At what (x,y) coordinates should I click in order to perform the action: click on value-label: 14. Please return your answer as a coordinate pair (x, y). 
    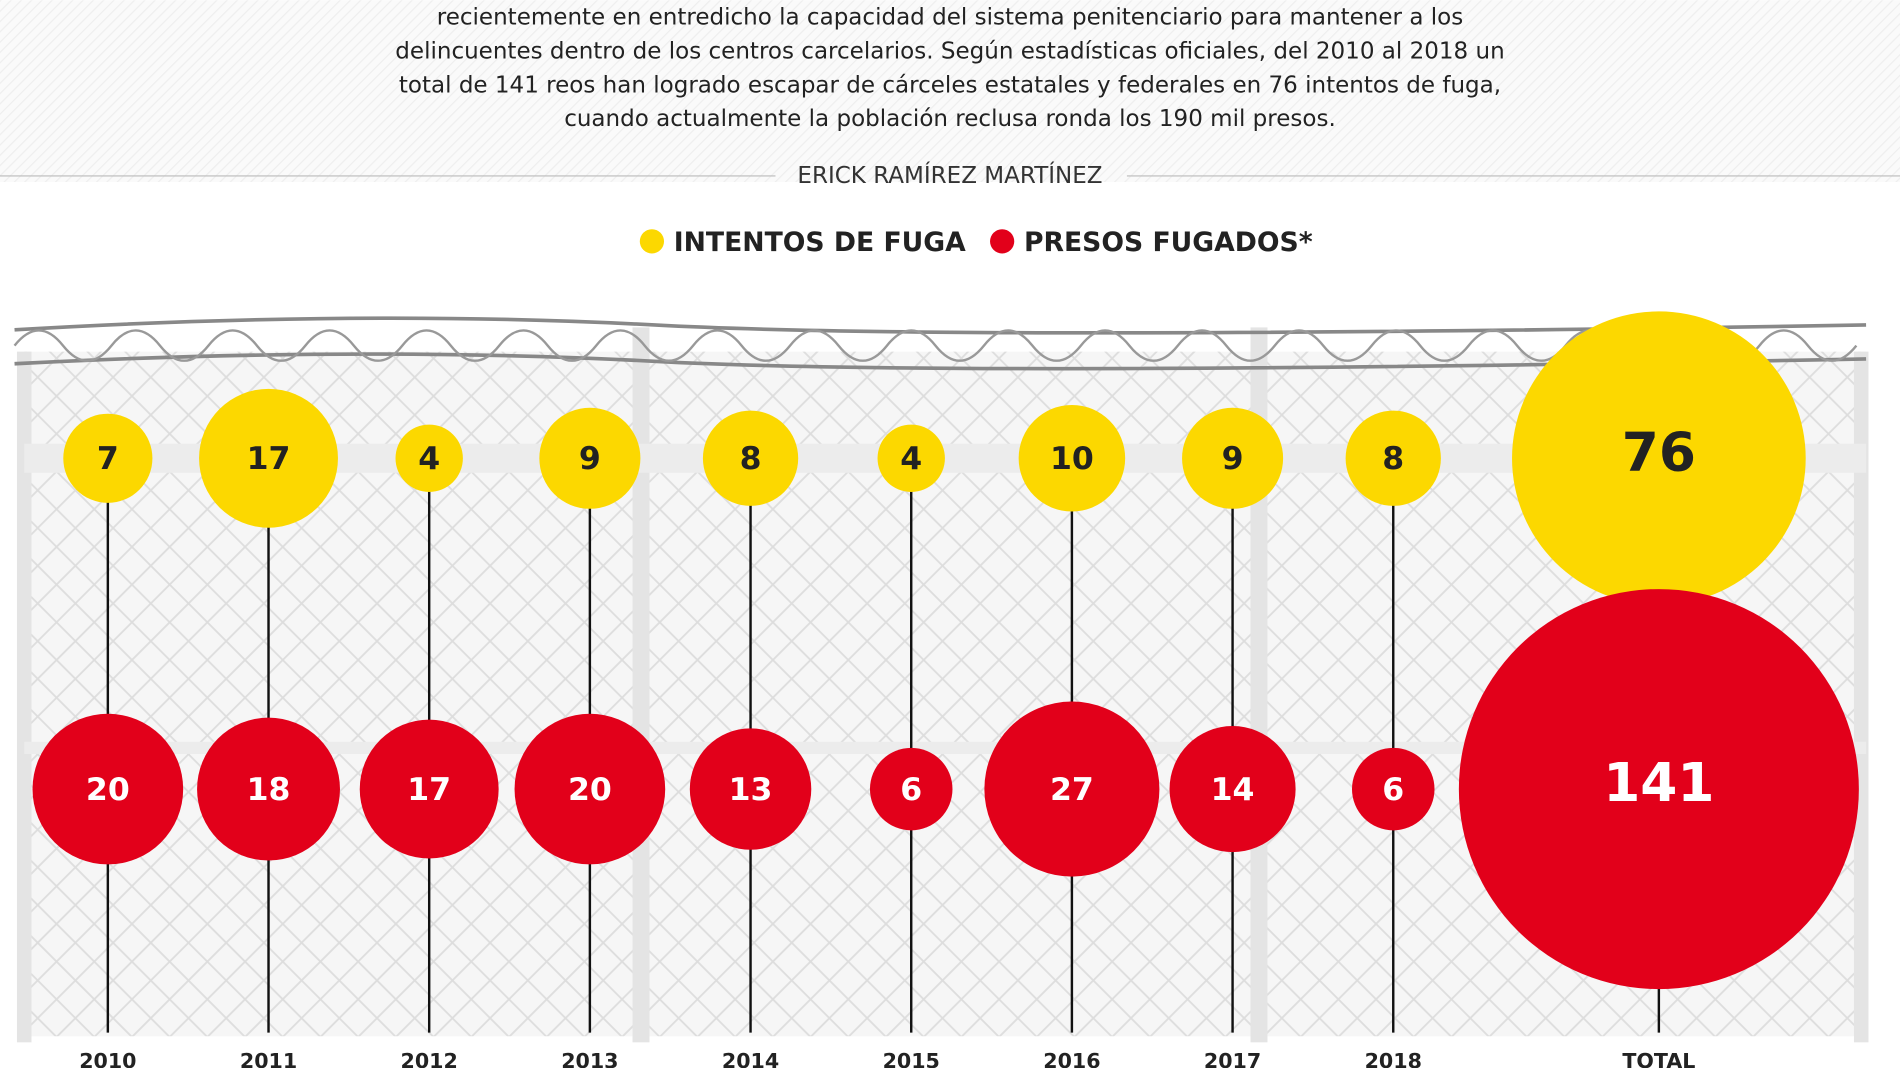
    Looking at the image, I should click on (1233, 790).